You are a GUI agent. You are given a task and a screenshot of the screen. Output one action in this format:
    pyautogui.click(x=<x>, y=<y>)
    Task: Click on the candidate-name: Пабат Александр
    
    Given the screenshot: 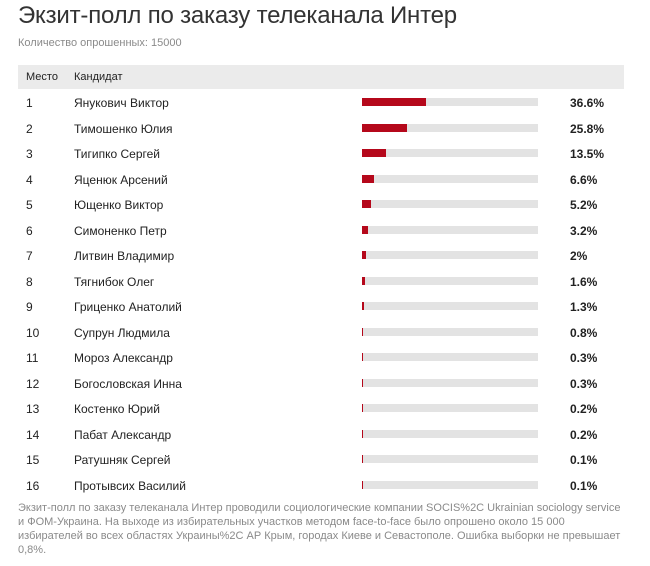 What is the action you would take?
    pyautogui.click(x=123, y=434)
    